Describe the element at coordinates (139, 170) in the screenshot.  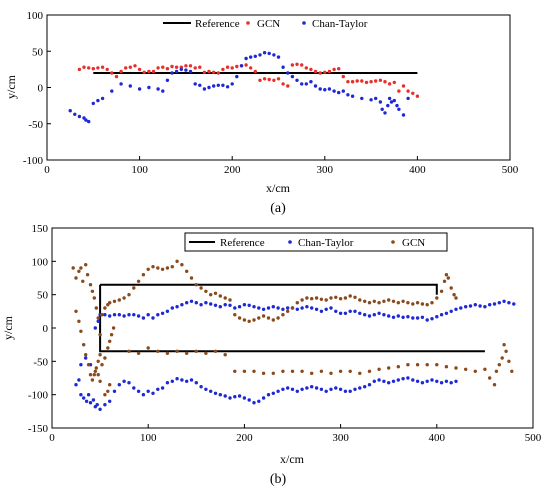
I see `chart-a-xtick-label: 100` at that location.